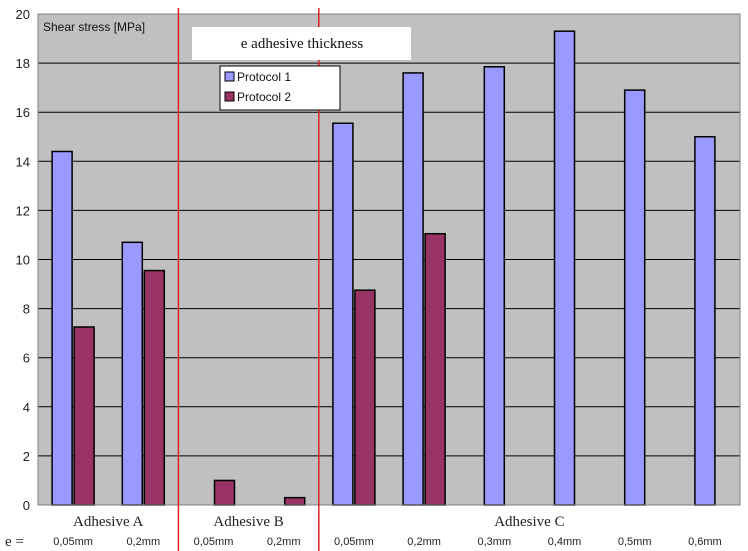 This screenshot has height=551, width=748. Describe the element at coordinates (23, 161) in the screenshot. I see `y-tick-label: 14` at that location.